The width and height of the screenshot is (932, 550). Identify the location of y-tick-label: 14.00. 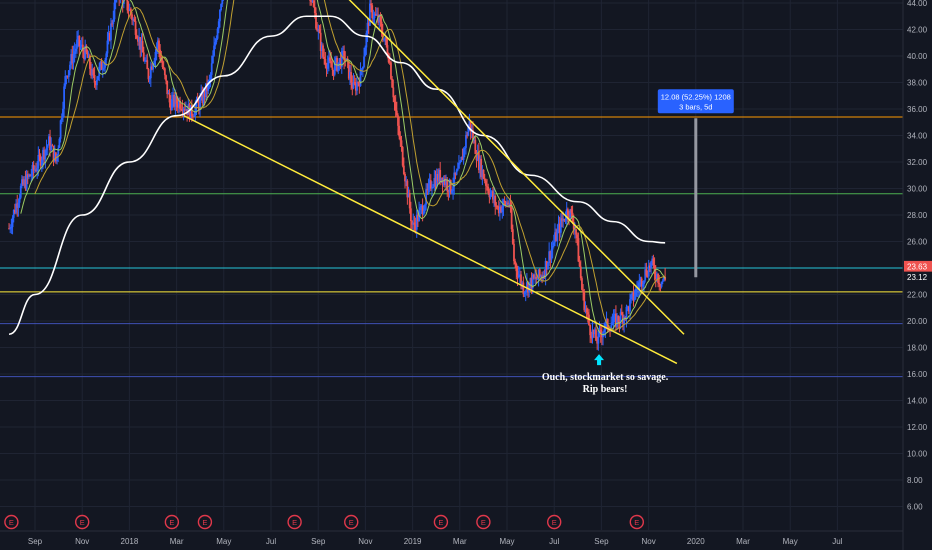
(917, 401).